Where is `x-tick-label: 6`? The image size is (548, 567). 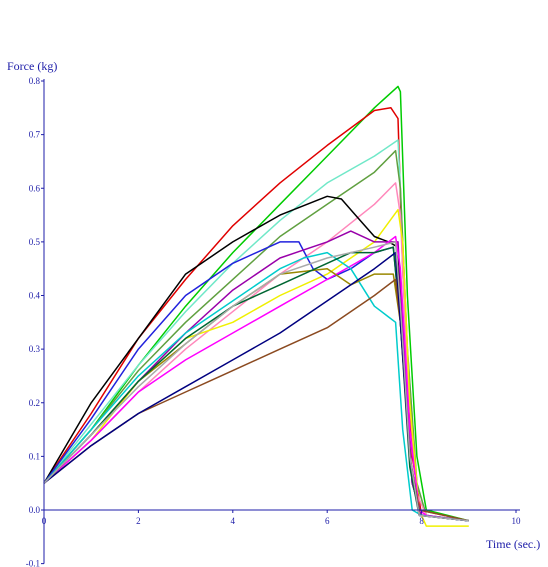
x-tick-label: 6 is located at coordinates (327, 521).